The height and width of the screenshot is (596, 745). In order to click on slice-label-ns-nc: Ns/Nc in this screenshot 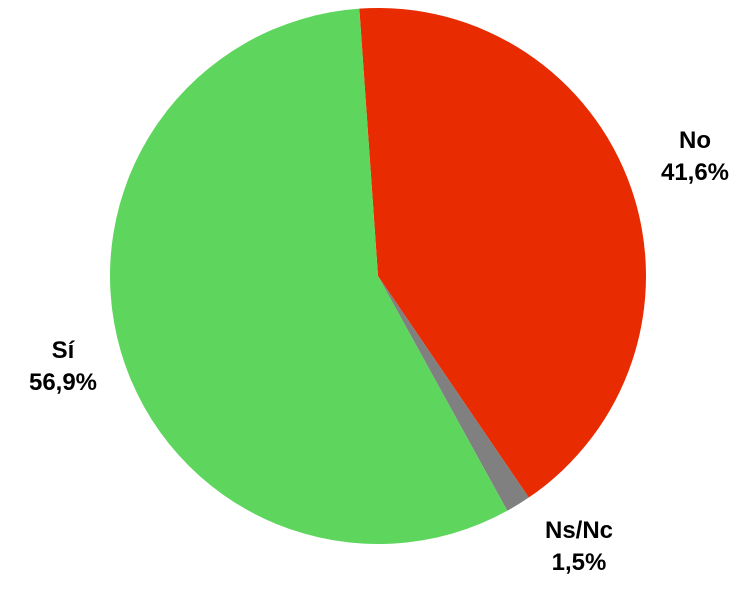, I will do `click(579, 530)`.